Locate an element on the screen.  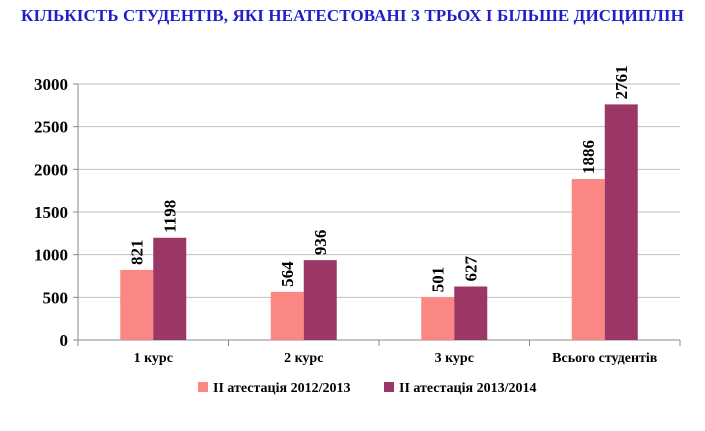
data-label: 1886 is located at coordinates (588, 157).